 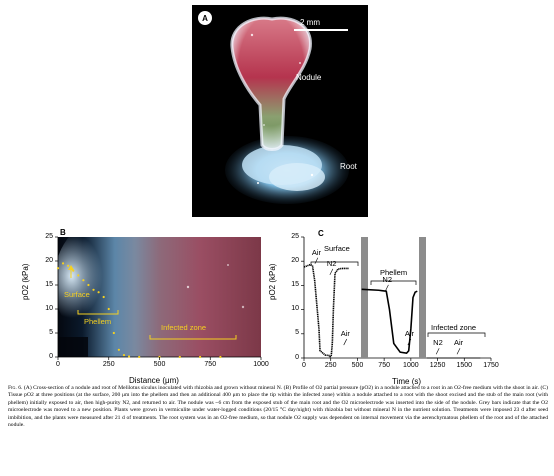 What do you see at coordinates (154, 380) in the screenshot?
I see `panel-b-xlabel: Distance (μm)` at bounding box center [154, 380].